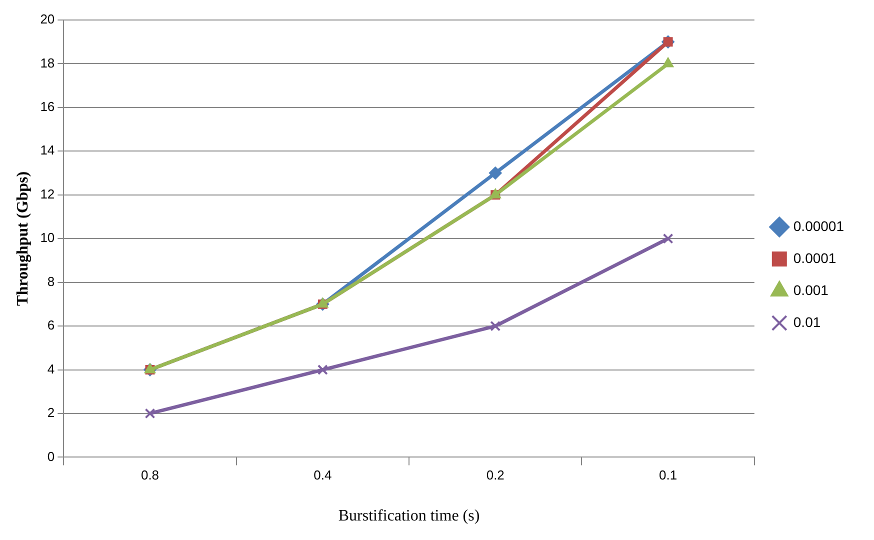  What do you see at coordinates (668, 475) in the screenshot?
I see `x-tick-label: 0.1` at bounding box center [668, 475].